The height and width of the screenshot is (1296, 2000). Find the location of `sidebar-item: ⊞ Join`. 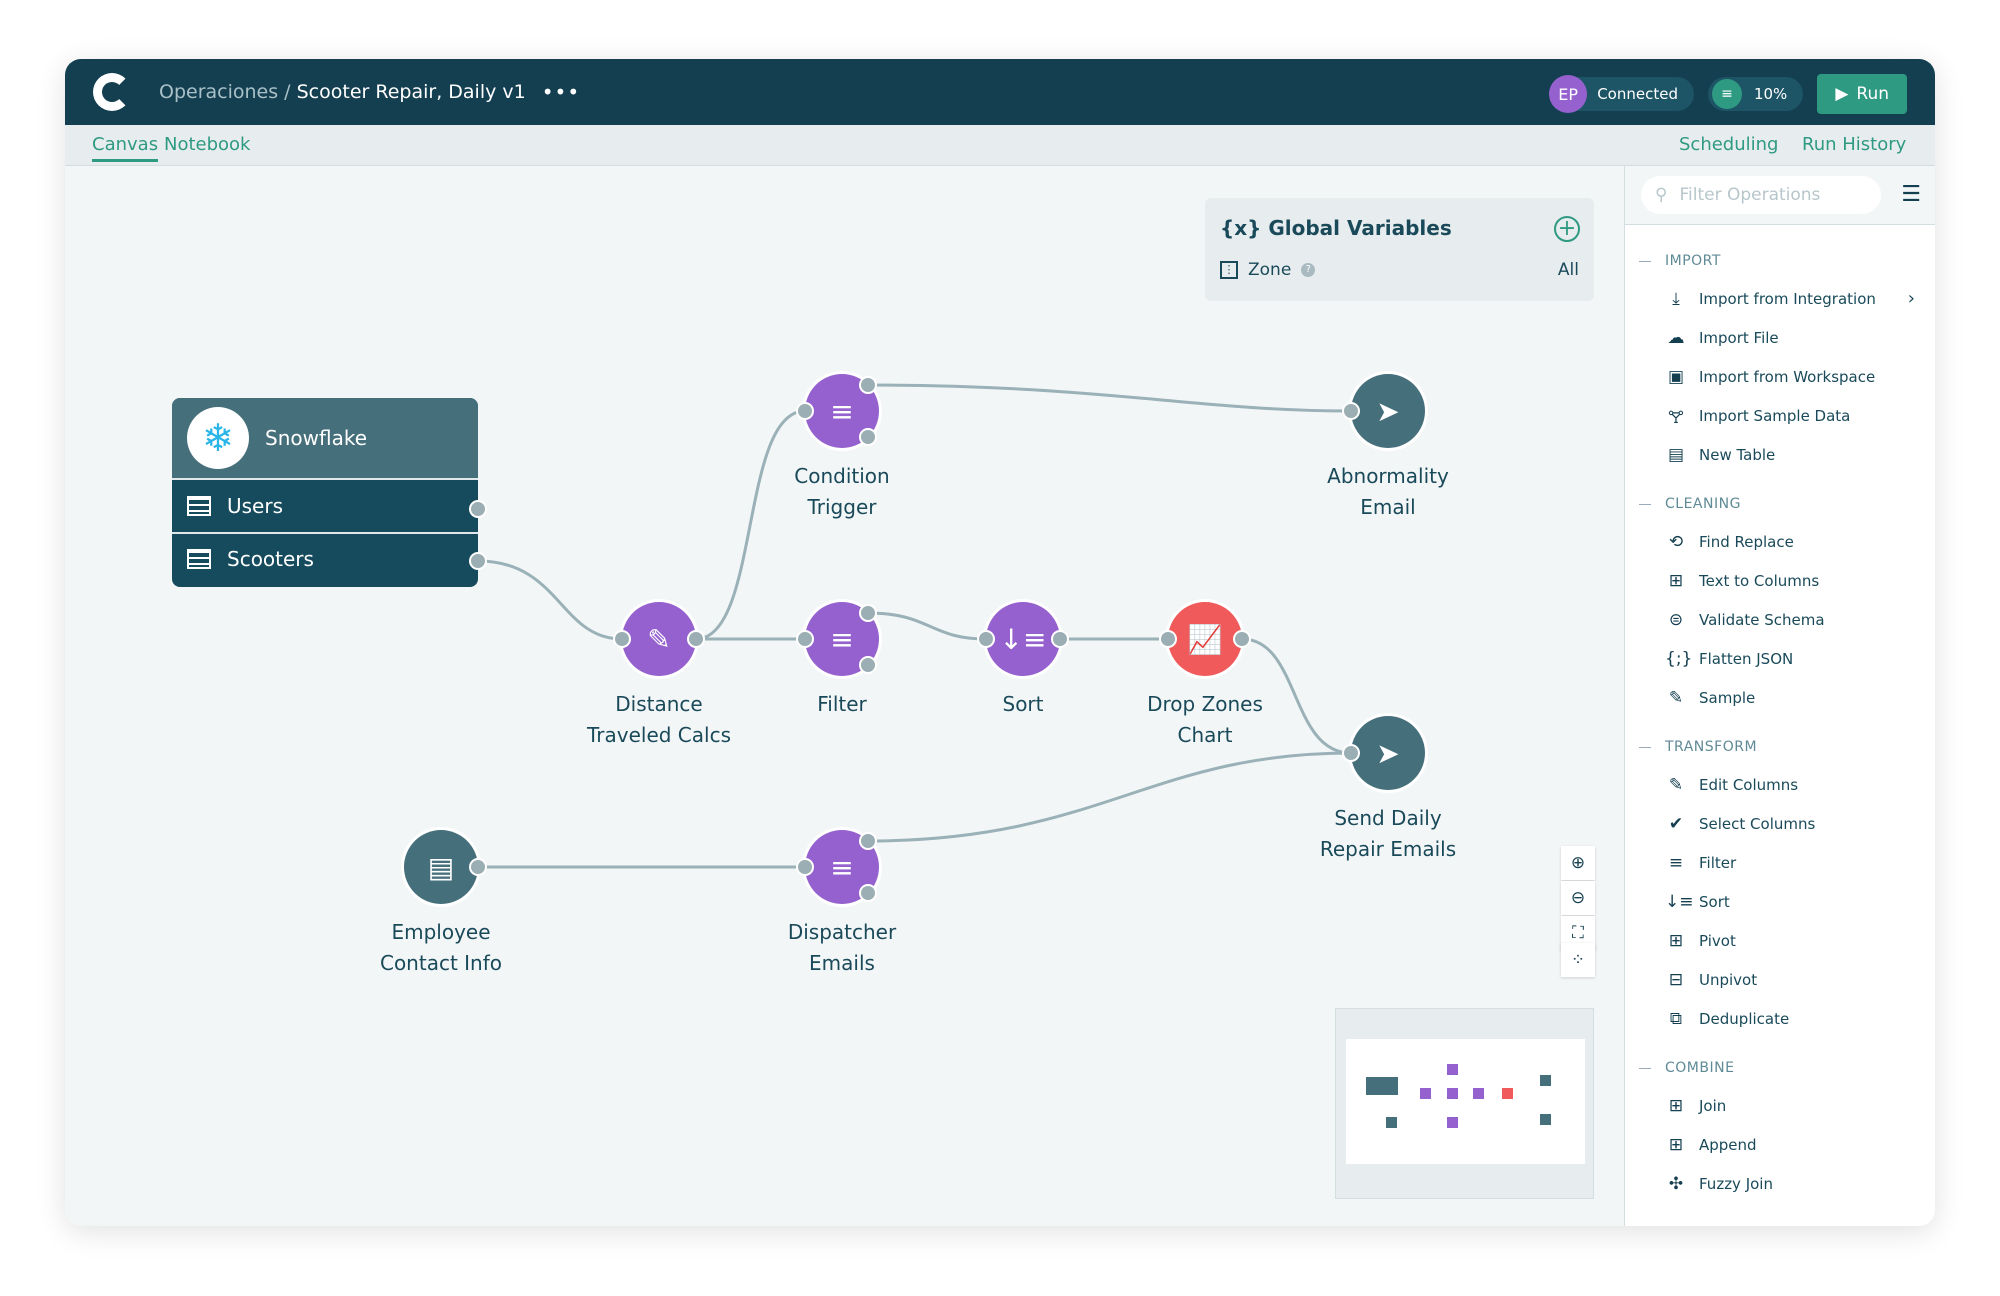

sidebar-item: ⊞ Join is located at coordinates (1780, 1105).